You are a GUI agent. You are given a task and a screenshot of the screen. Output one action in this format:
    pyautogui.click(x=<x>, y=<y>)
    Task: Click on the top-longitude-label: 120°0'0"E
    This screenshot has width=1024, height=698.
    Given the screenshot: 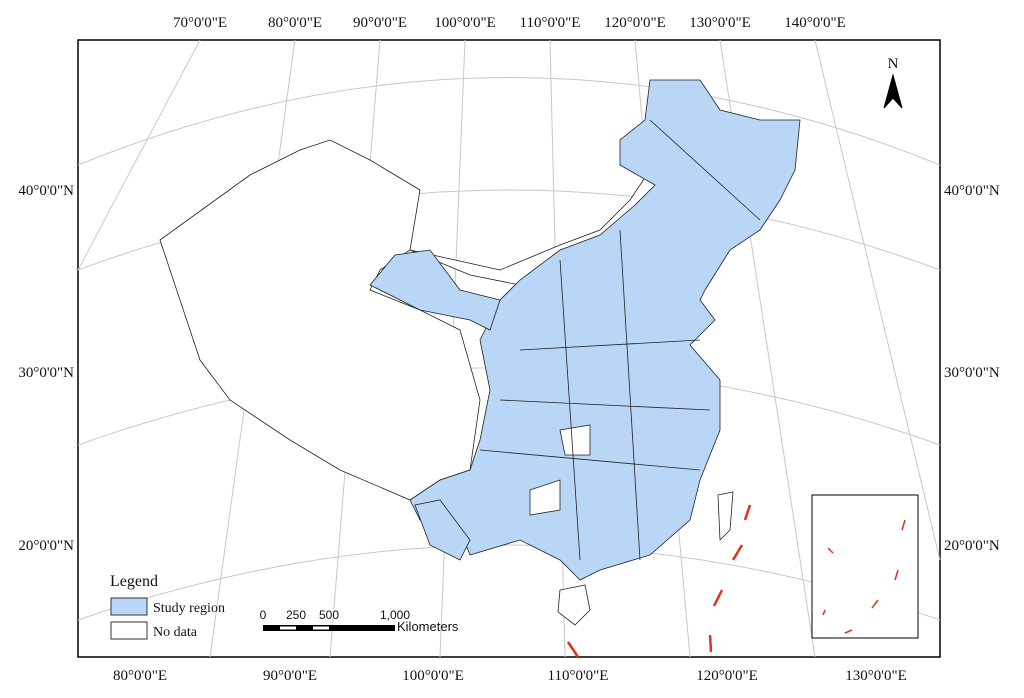 What is the action you would take?
    pyautogui.click(x=635, y=23)
    